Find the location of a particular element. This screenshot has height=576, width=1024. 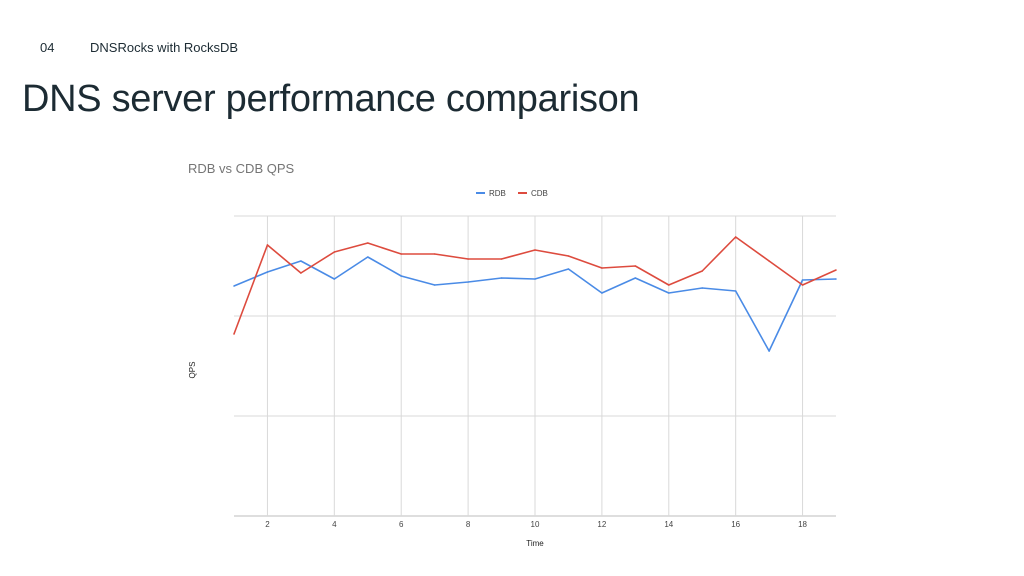

x-tick-label: 10 is located at coordinates (535, 524).